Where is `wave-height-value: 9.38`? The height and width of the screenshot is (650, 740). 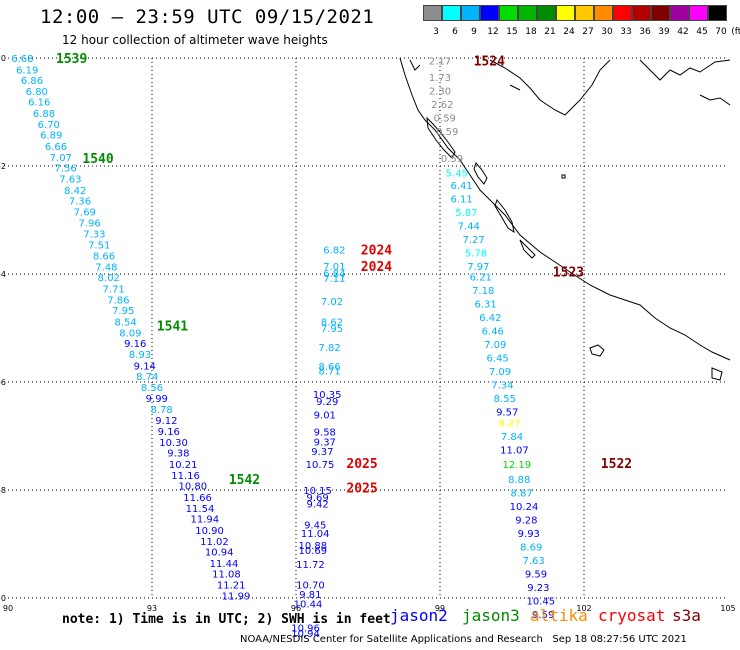
wave-height-value: 9.38 is located at coordinates (178, 454).